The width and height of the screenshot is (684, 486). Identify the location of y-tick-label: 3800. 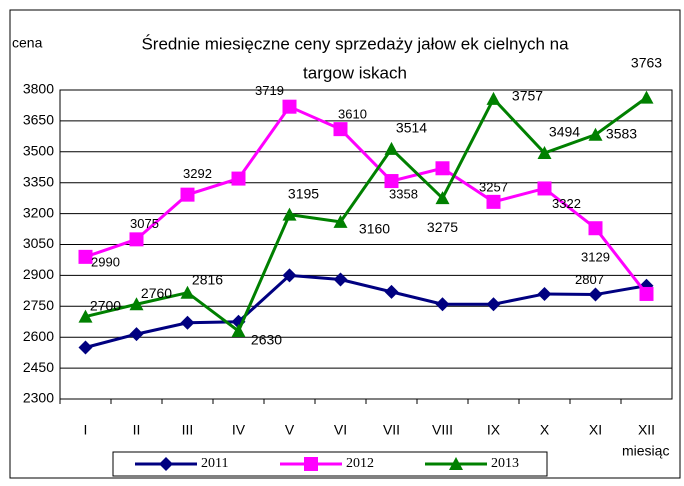
(38, 89).